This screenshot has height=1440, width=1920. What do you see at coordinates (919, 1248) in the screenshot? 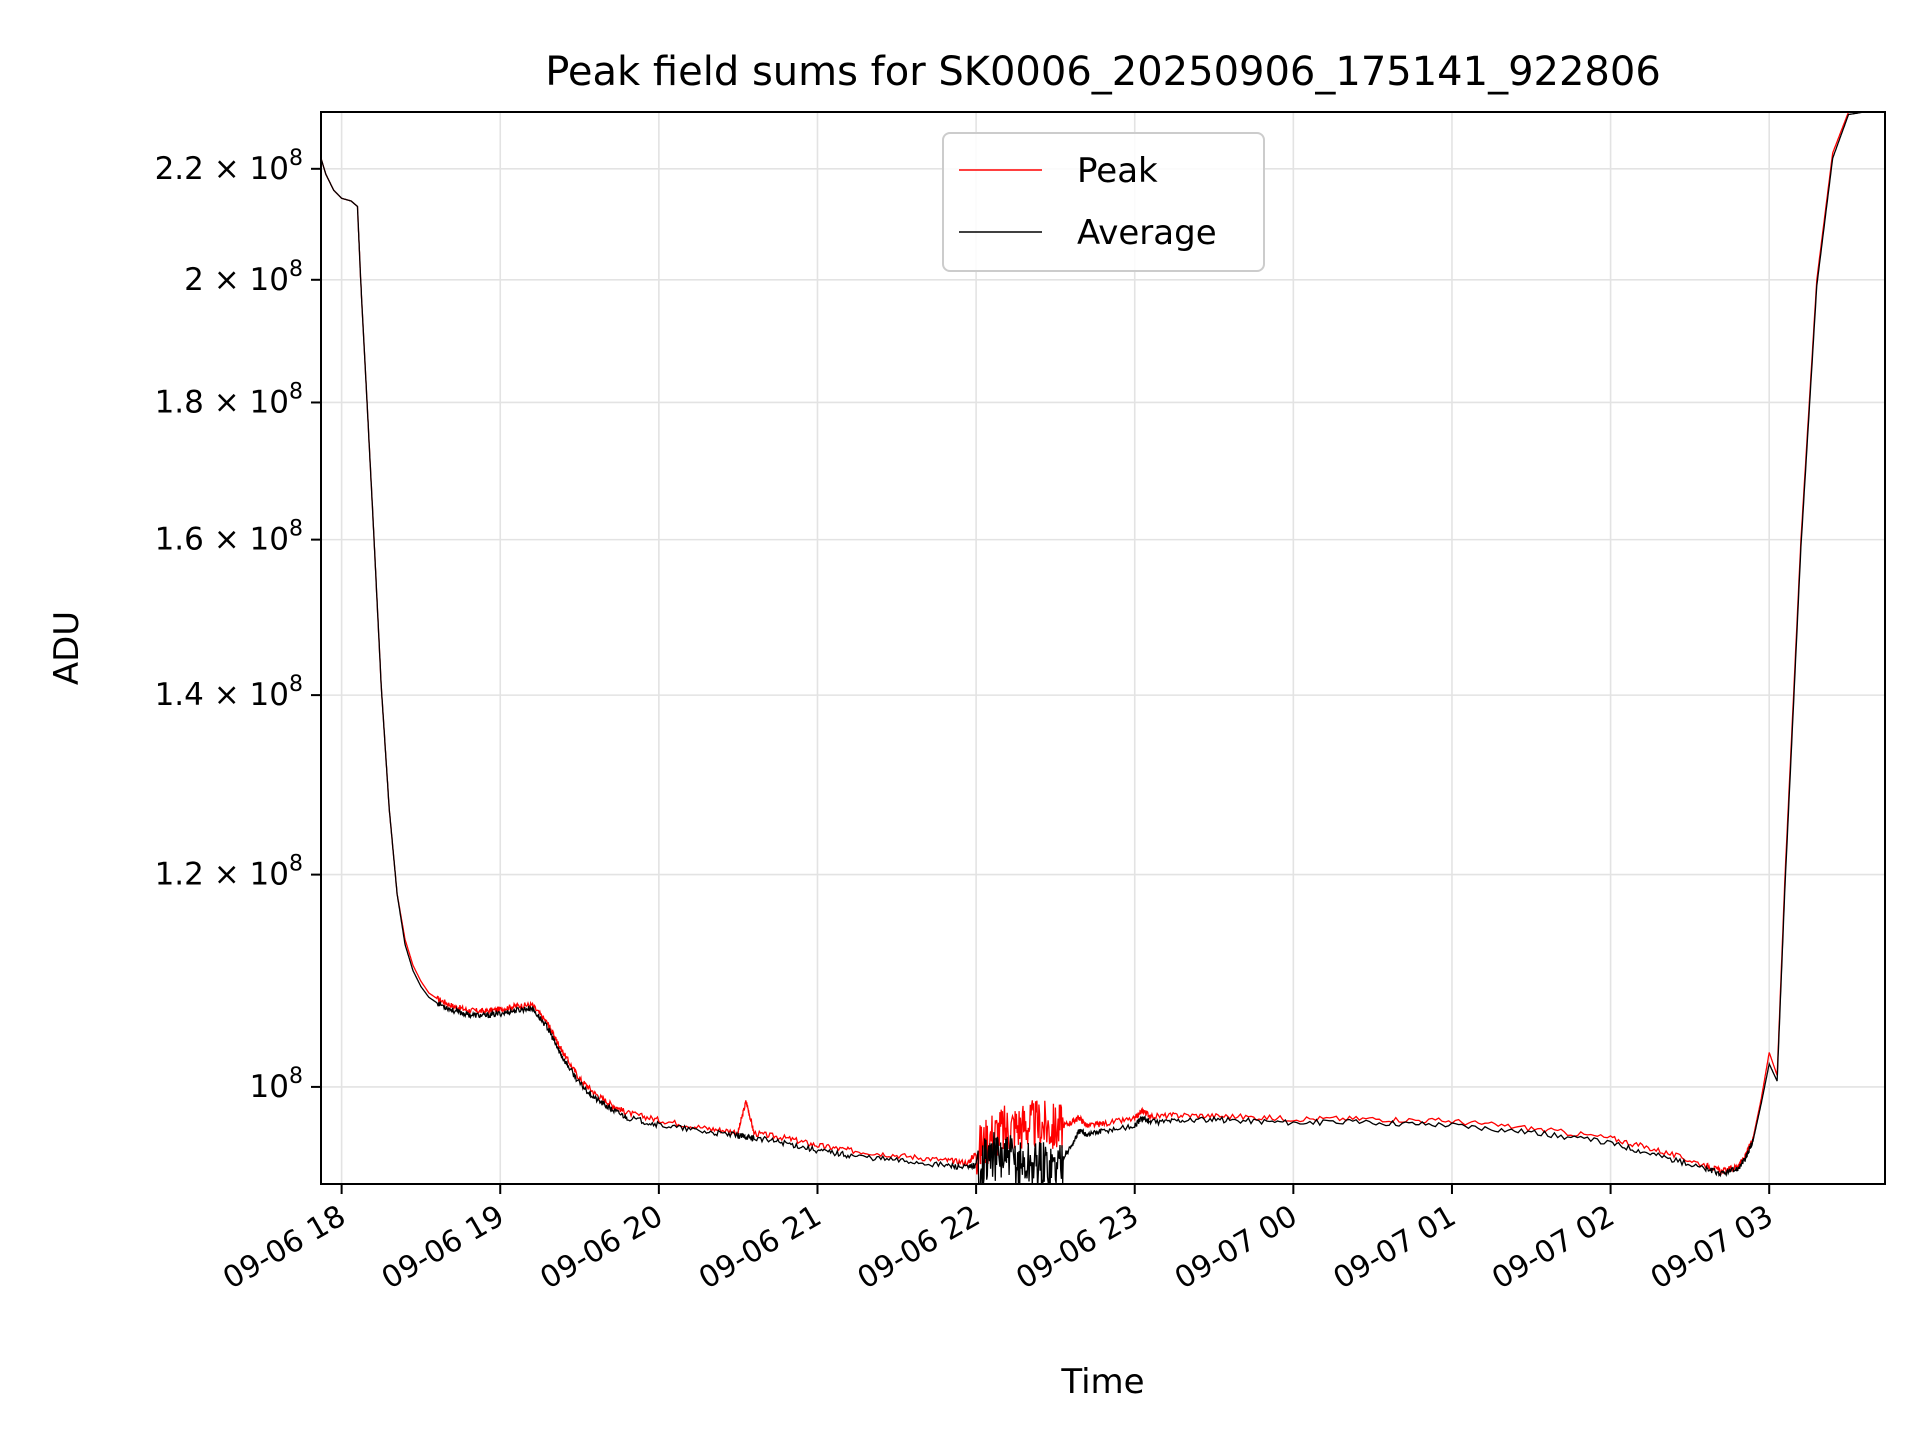
I see `x-tick-label: 09-06 22` at bounding box center [919, 1248].